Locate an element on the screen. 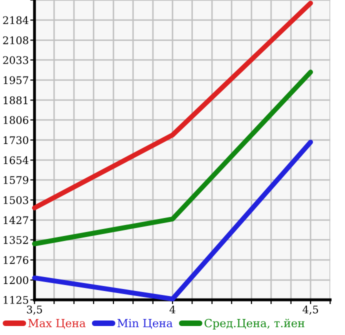  y-tick-label: 1881 is located at coordinates (16, 100).